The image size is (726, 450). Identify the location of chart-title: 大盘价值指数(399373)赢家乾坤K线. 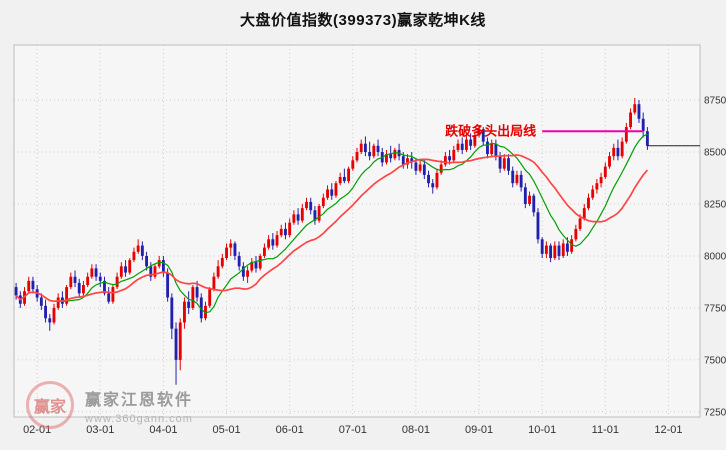
(363, 20).